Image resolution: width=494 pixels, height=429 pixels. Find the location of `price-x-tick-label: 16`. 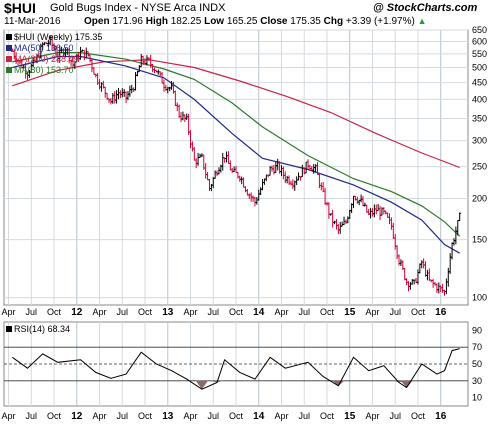

price-x-tick-label: 16 is located at coordinates (441, 312).